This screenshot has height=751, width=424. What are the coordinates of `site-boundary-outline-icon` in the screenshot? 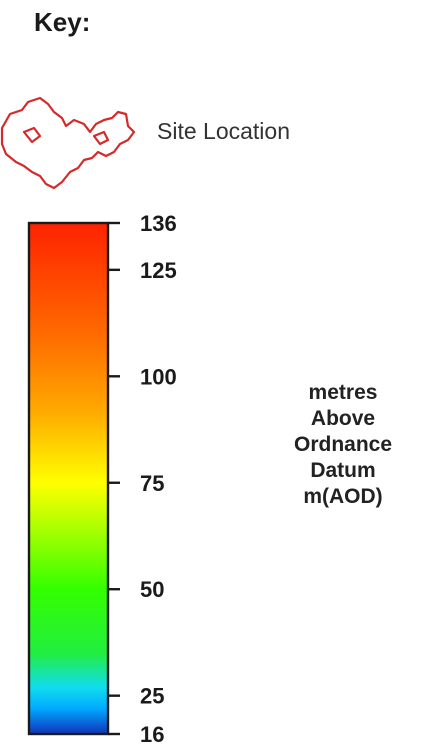 It's located at (68, 143).